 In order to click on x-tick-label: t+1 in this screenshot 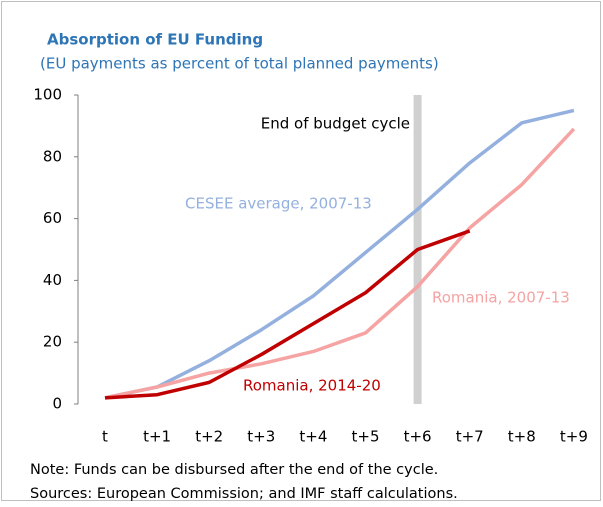, I will do `click(157, 437)`.